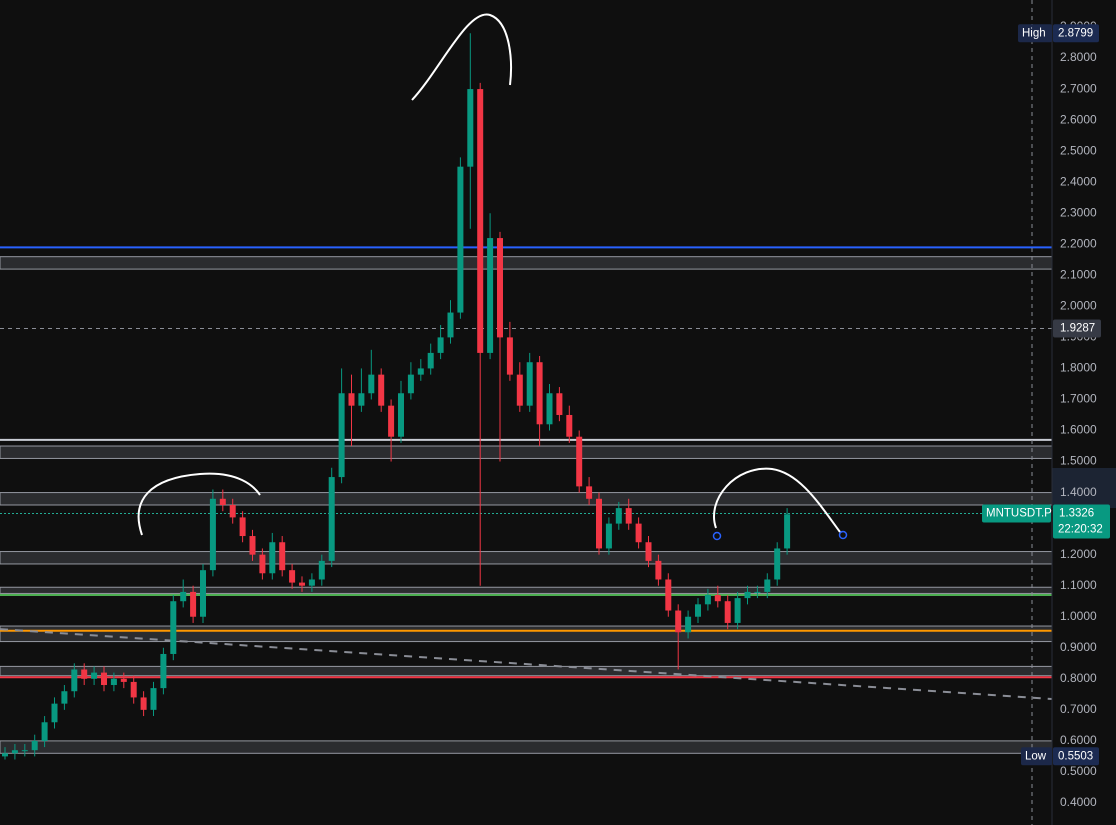 This screenshot has width=1116, height=825. I want to click on y-tick-label: 1.5000, so click(1078, 461).